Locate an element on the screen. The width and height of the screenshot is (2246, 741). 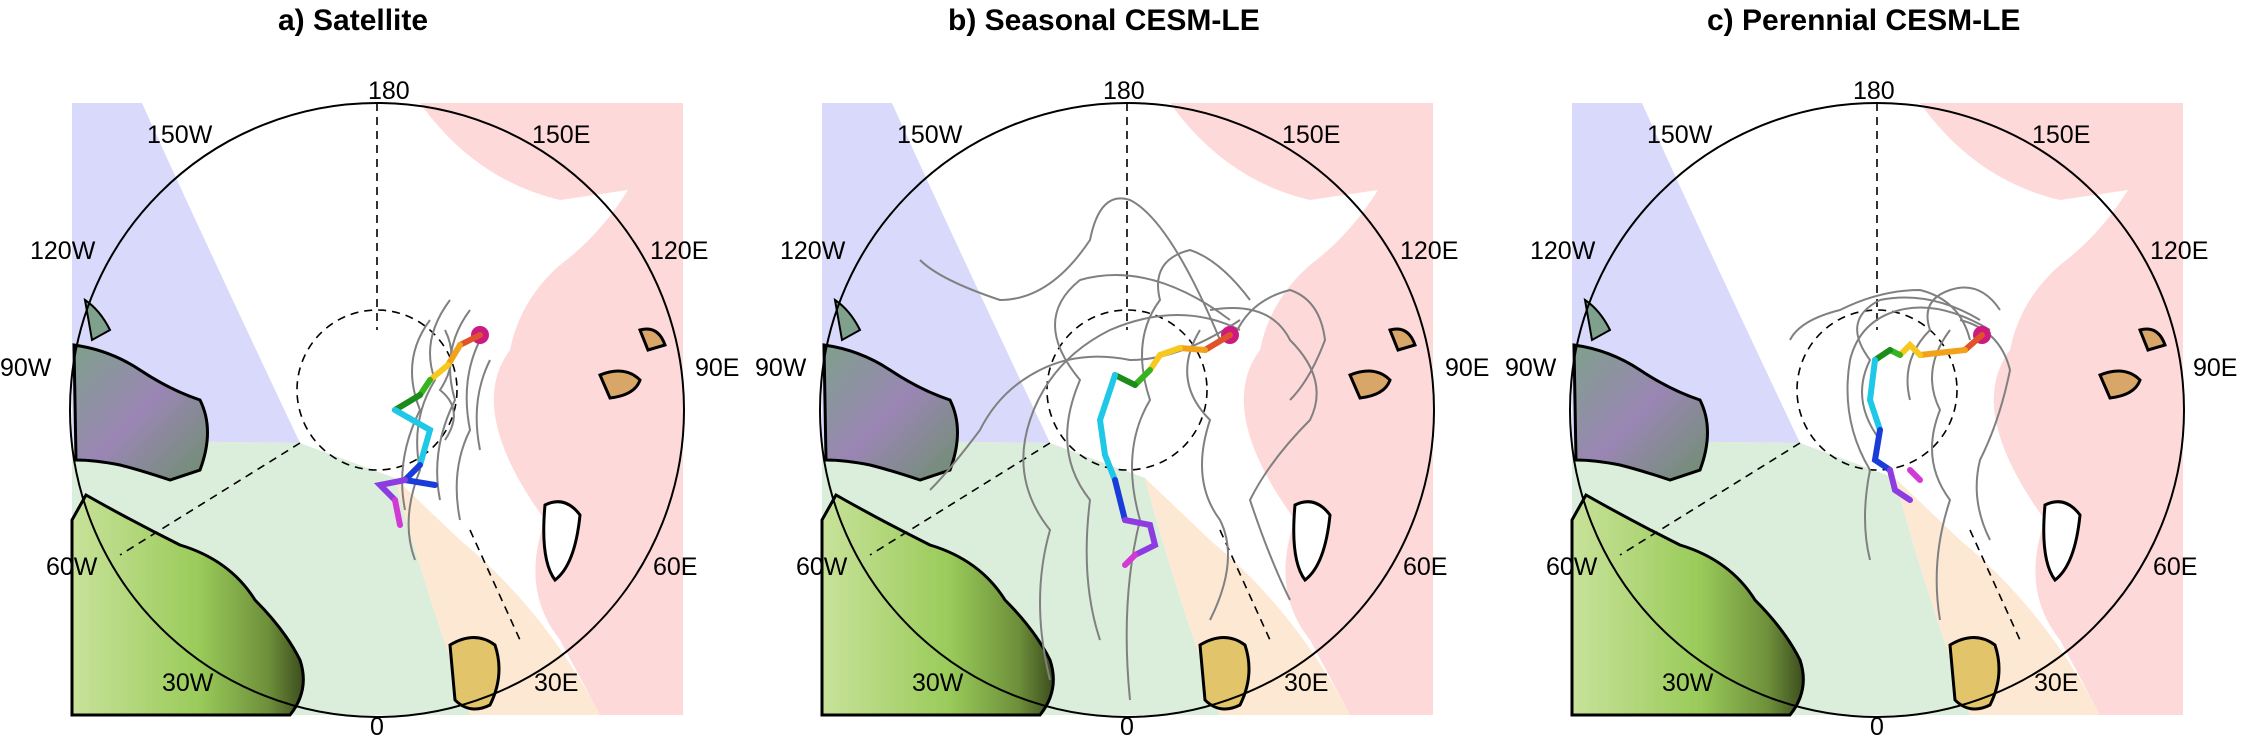
lon-label-0: 0 is located at coordinates (377, 727).